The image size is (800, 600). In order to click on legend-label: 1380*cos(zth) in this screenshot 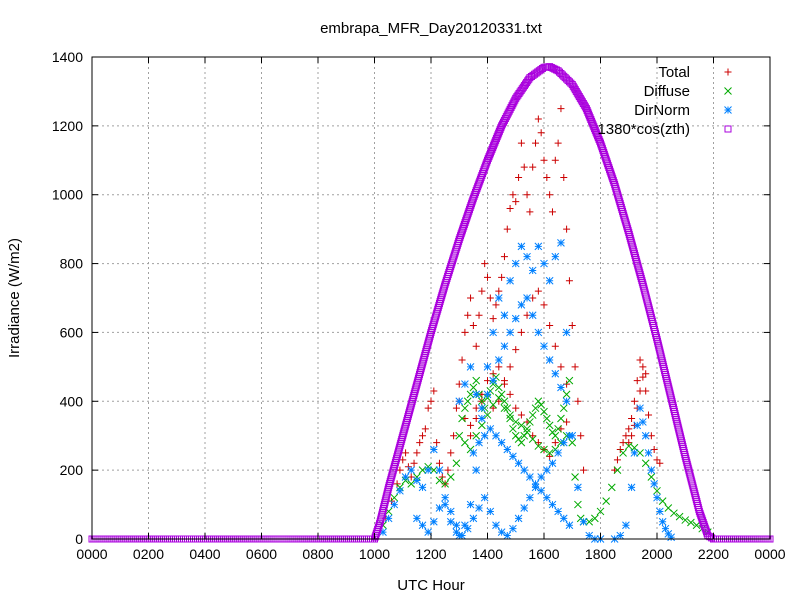, I will do `click(643, 129)`.